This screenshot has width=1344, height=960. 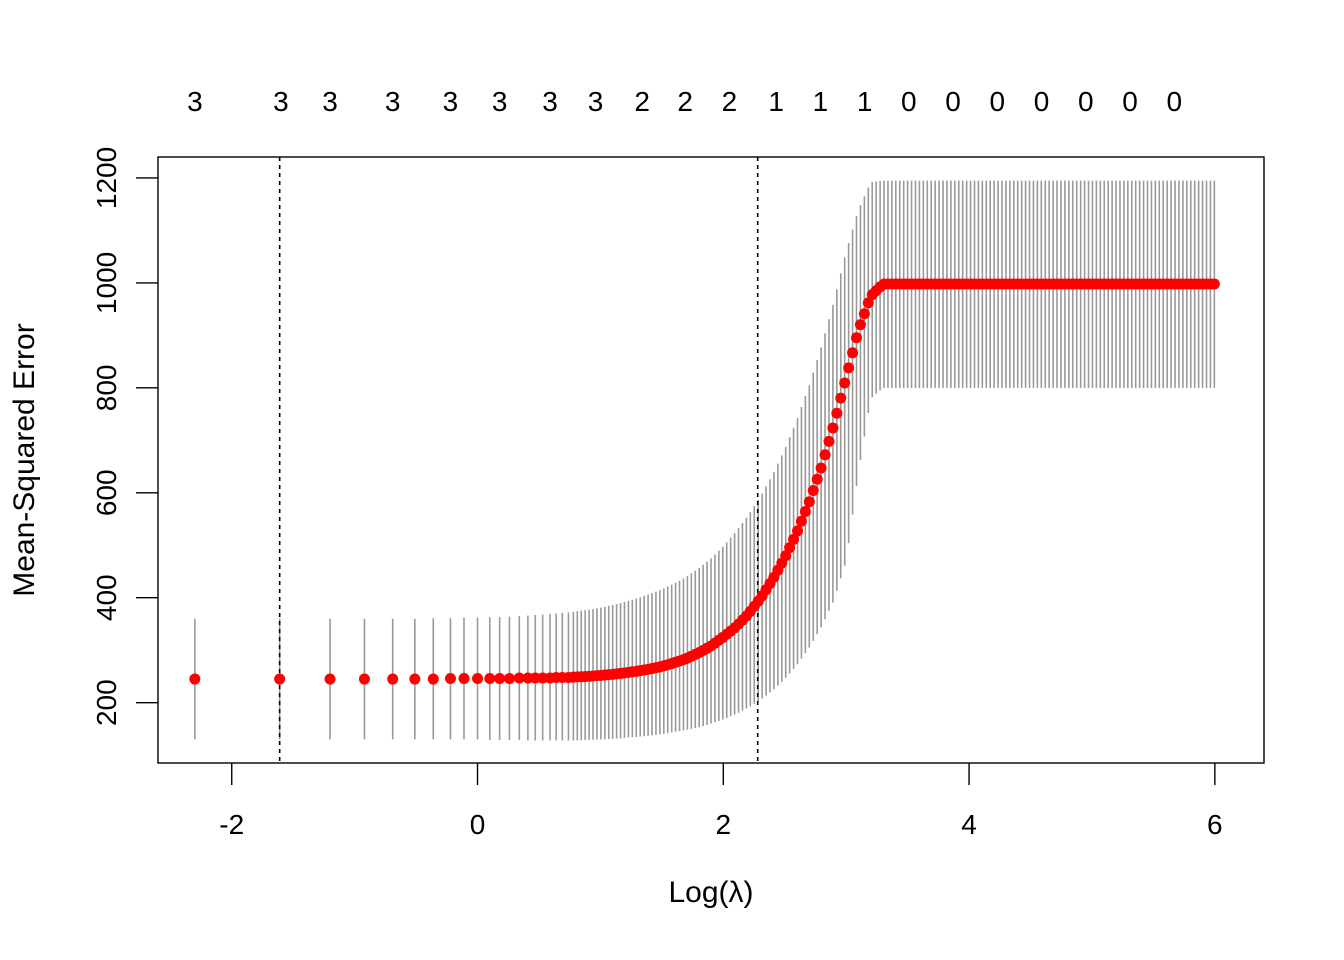 I want to click on x-axis-title: Log(λ), so click(x=710, y=892).